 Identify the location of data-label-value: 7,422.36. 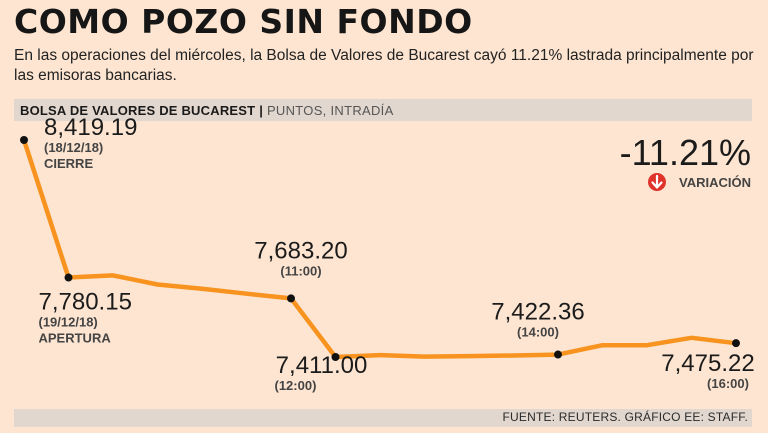
(537, 312).